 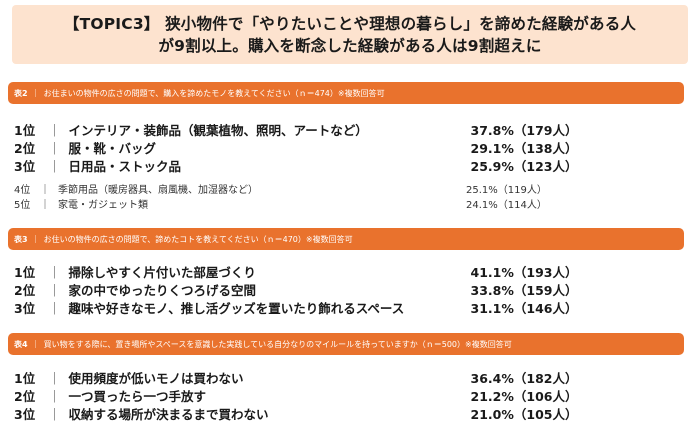 What do you see at coordinates (506, 205) in the screenshot?
I see `row-value: 24.1%（114人）` at bounding box center [506, 205].